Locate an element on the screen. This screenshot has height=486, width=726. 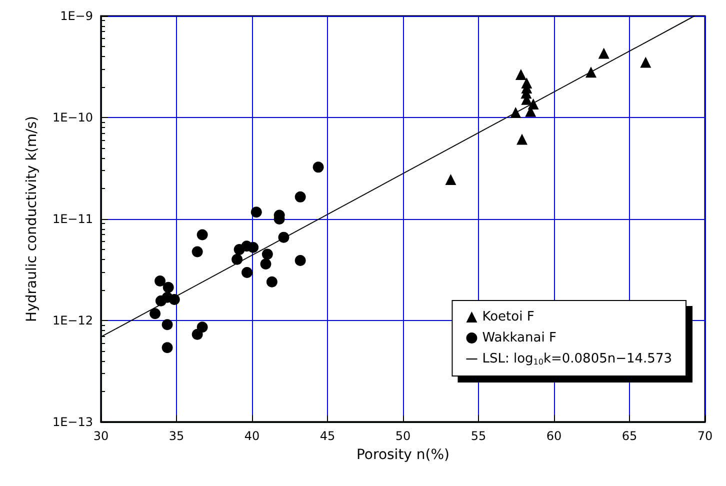
x-tick-label: 70 is located at coordinates (705, 436).